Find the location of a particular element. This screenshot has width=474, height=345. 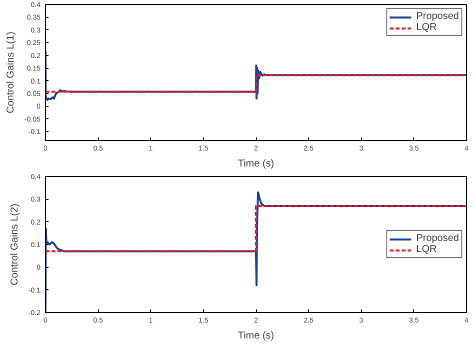

y-axis-title: Control Gains L(1) is located at coordinates (11, 73).